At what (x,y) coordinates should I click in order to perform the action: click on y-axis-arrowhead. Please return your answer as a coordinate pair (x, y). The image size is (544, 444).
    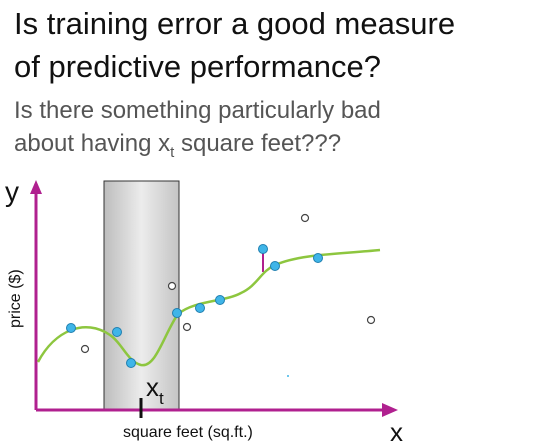
    Looking at the image, I should click on (36, 187).